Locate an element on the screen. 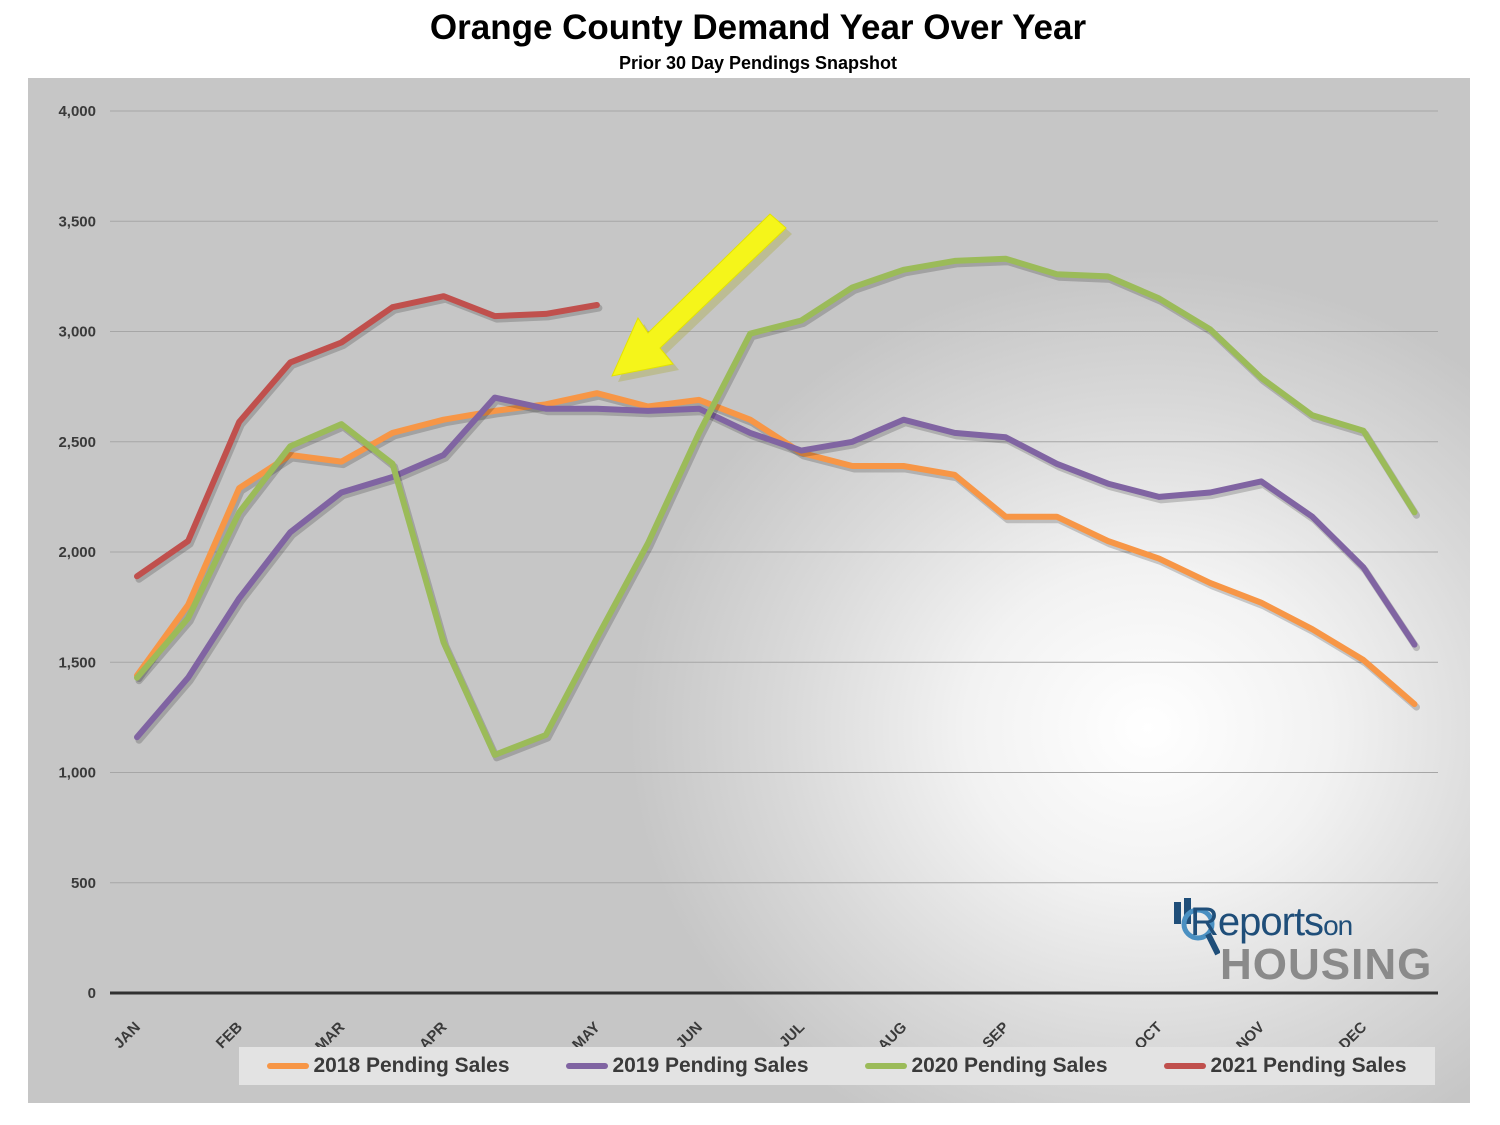  legend-item-2020: 2020 Pending Sales is located at coordinates (986, 1066).